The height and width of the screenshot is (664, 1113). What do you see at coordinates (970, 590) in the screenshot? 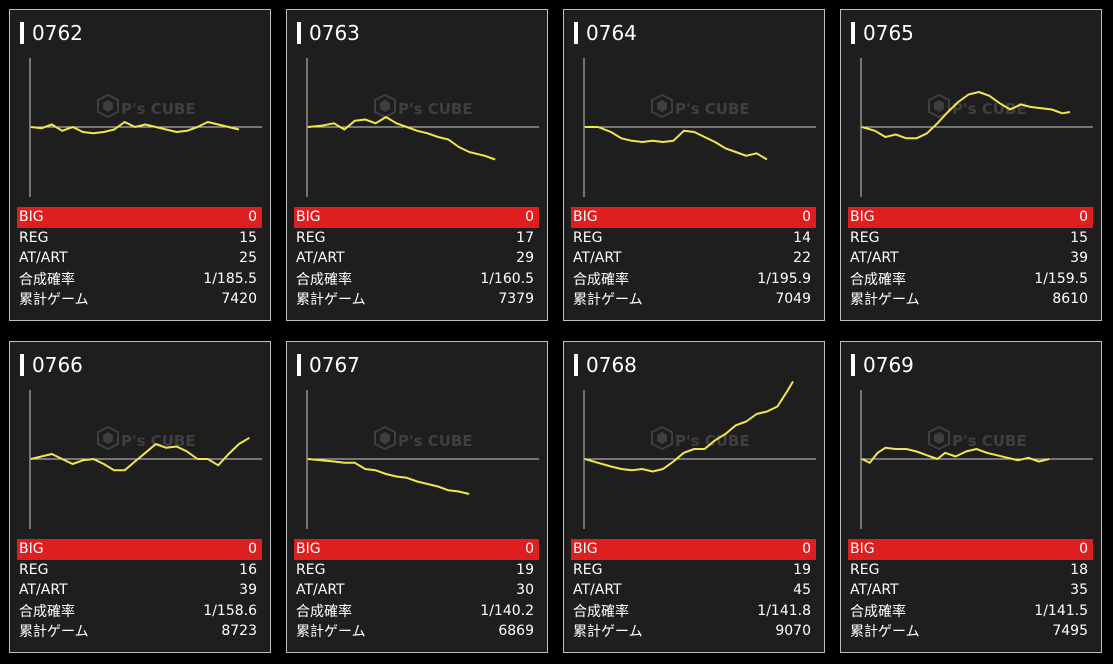
I see `stats-table: BIG 0 REG 18 AT/ART 35 合成確率 1/141.5 累計ゲーム 7495` at bounding box center [970, 590].